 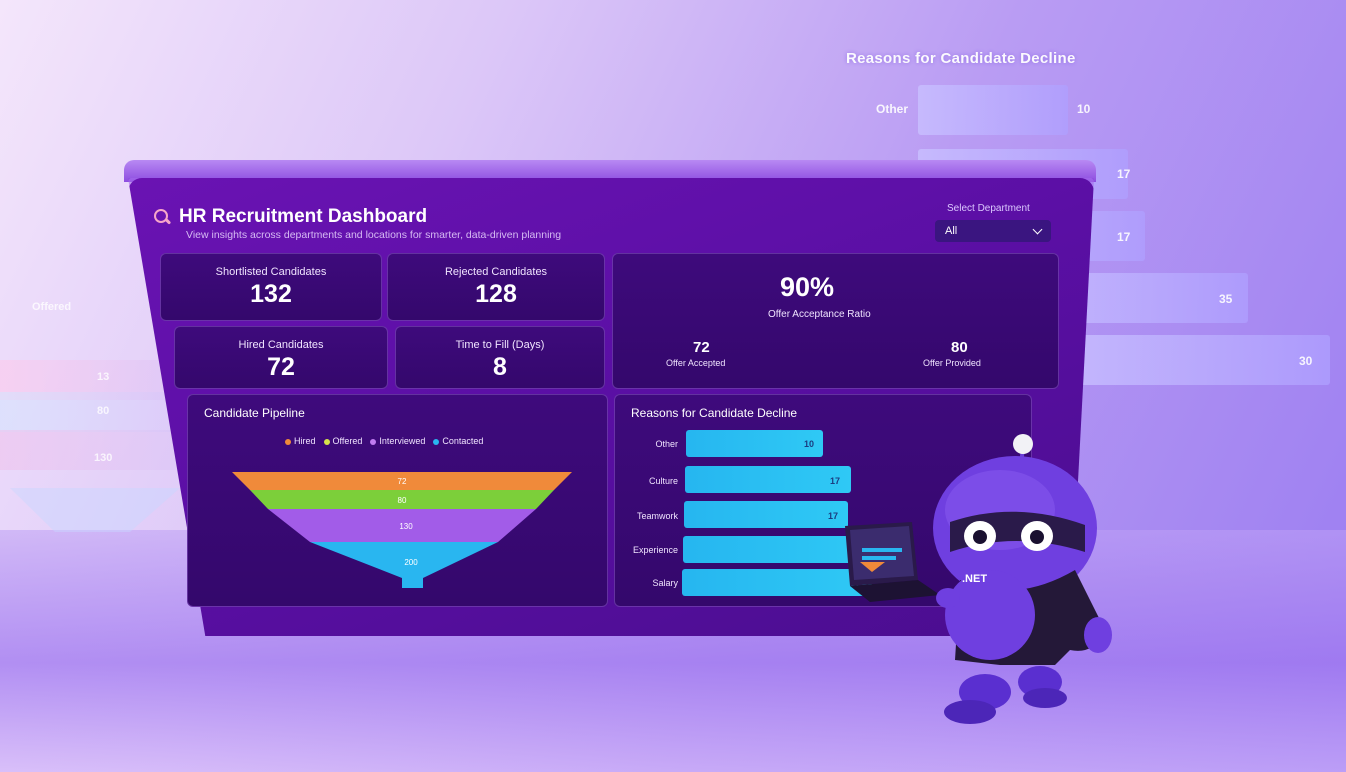 I want to click on department-select: All, so click(x=993, y=231).